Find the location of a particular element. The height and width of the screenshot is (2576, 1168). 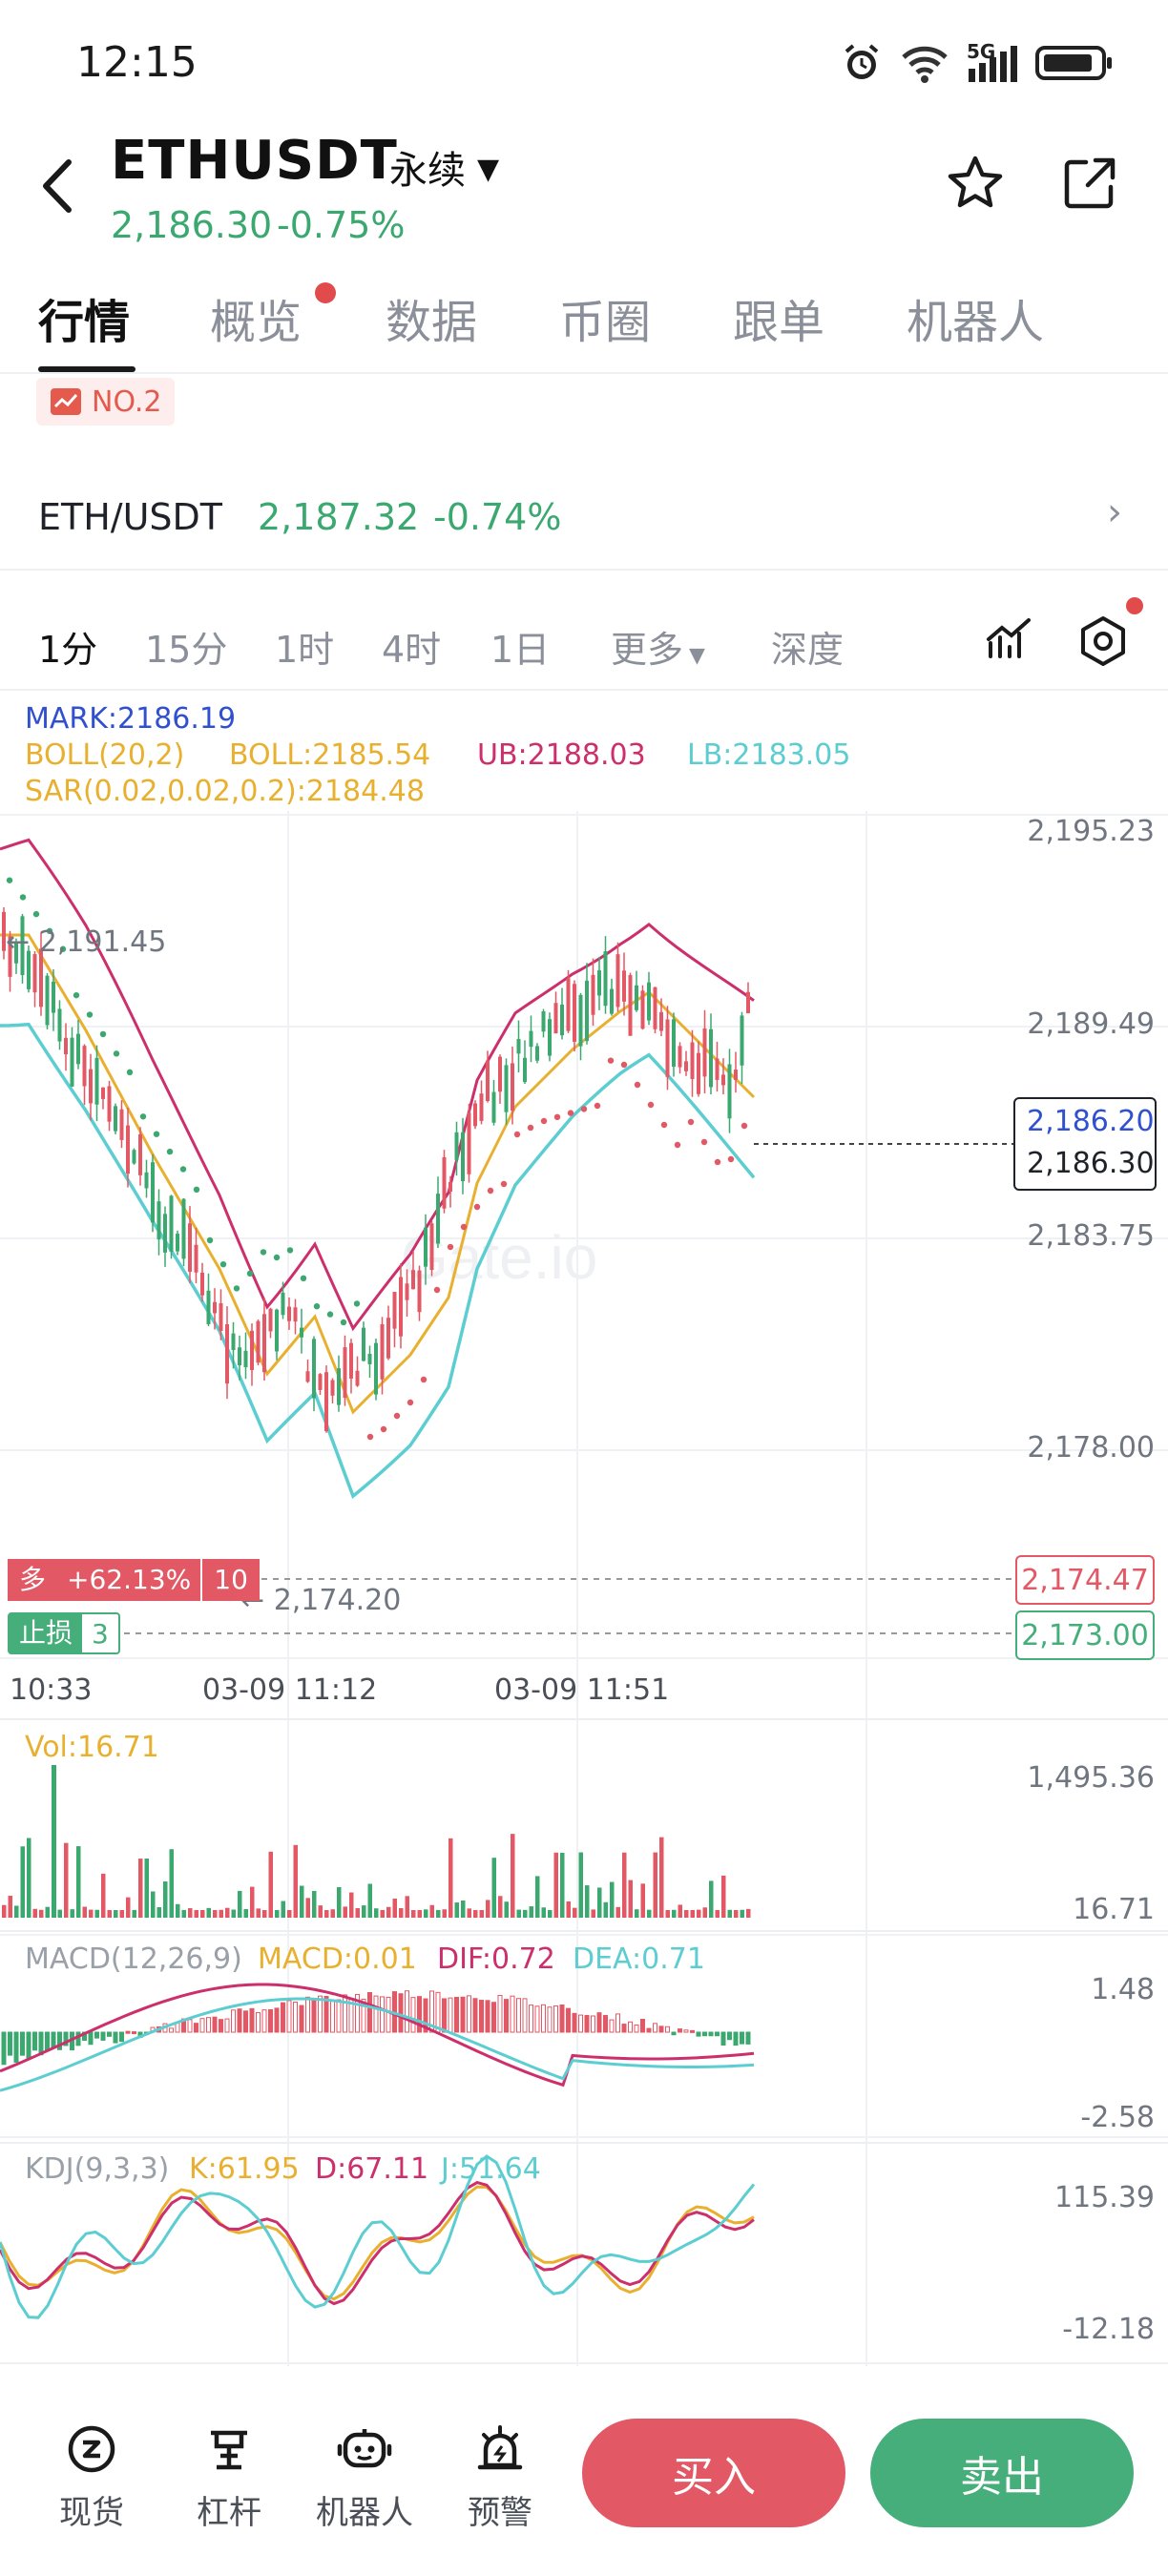

interval-1m: 1分 is located at coordinates (68, 650).